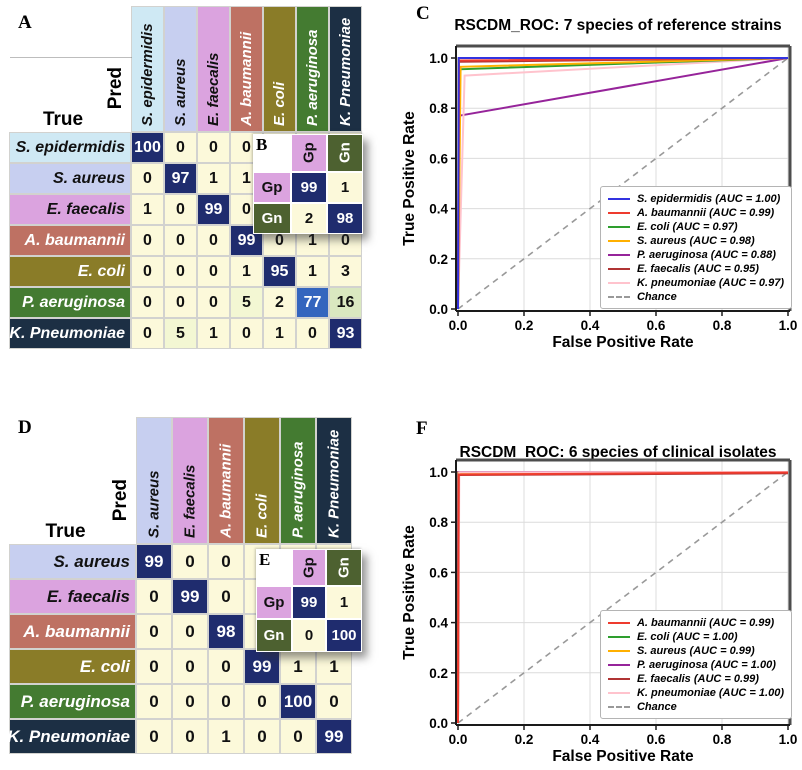 This screenshot has width=802, height=770. Describe the element at coordinates (279, 271) in the screenshot. I see `matrix-cell: 95` at that location.